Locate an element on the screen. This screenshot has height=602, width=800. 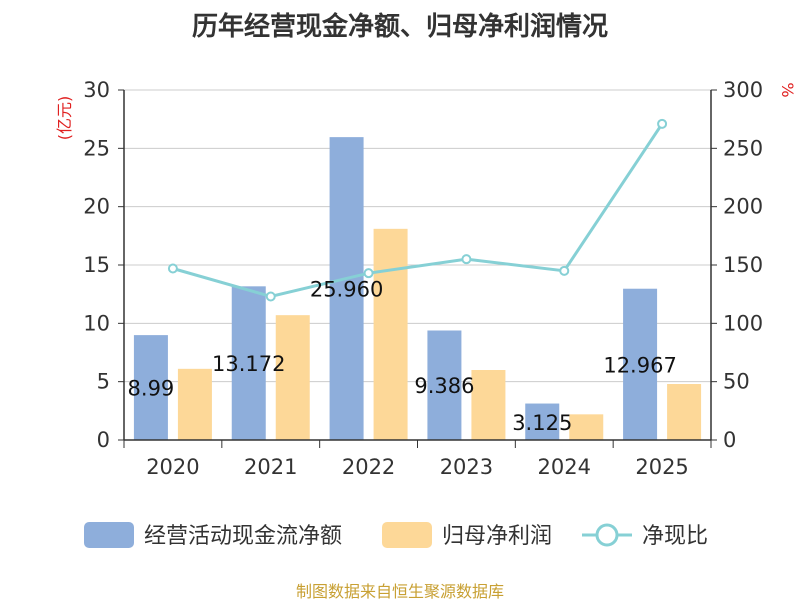
data-label-cashflow: 13.172 is located at coordinates (248, 364).